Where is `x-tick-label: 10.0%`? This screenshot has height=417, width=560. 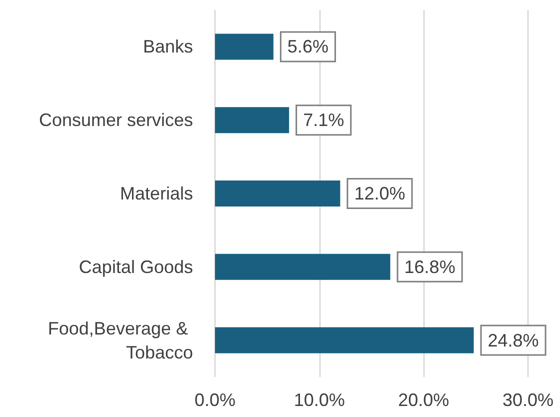 x-tick-label: 10.0% is located at coordinates (319, 400).